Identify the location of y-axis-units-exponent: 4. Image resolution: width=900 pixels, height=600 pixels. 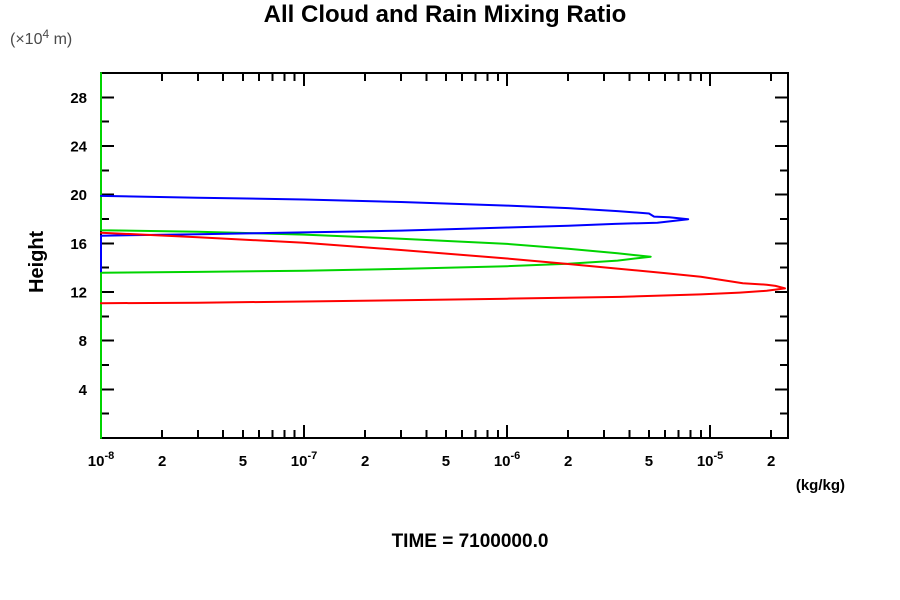
(46, 34).